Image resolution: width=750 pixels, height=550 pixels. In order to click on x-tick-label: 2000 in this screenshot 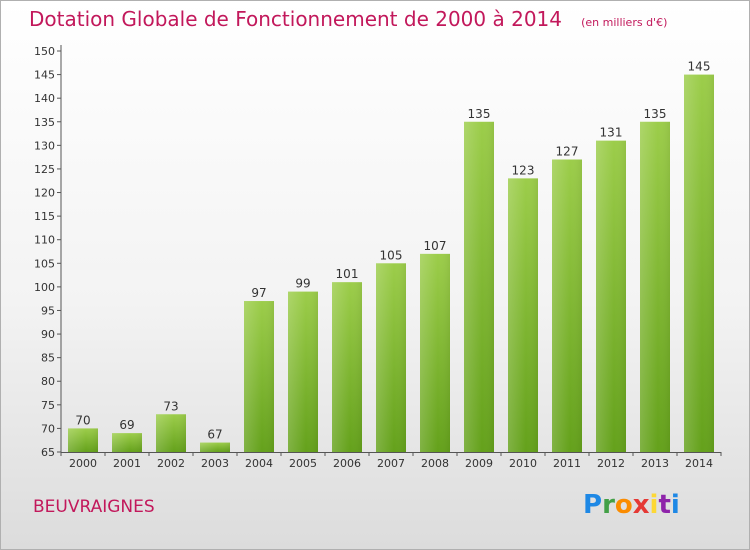, I will do `click(83, 463)`.